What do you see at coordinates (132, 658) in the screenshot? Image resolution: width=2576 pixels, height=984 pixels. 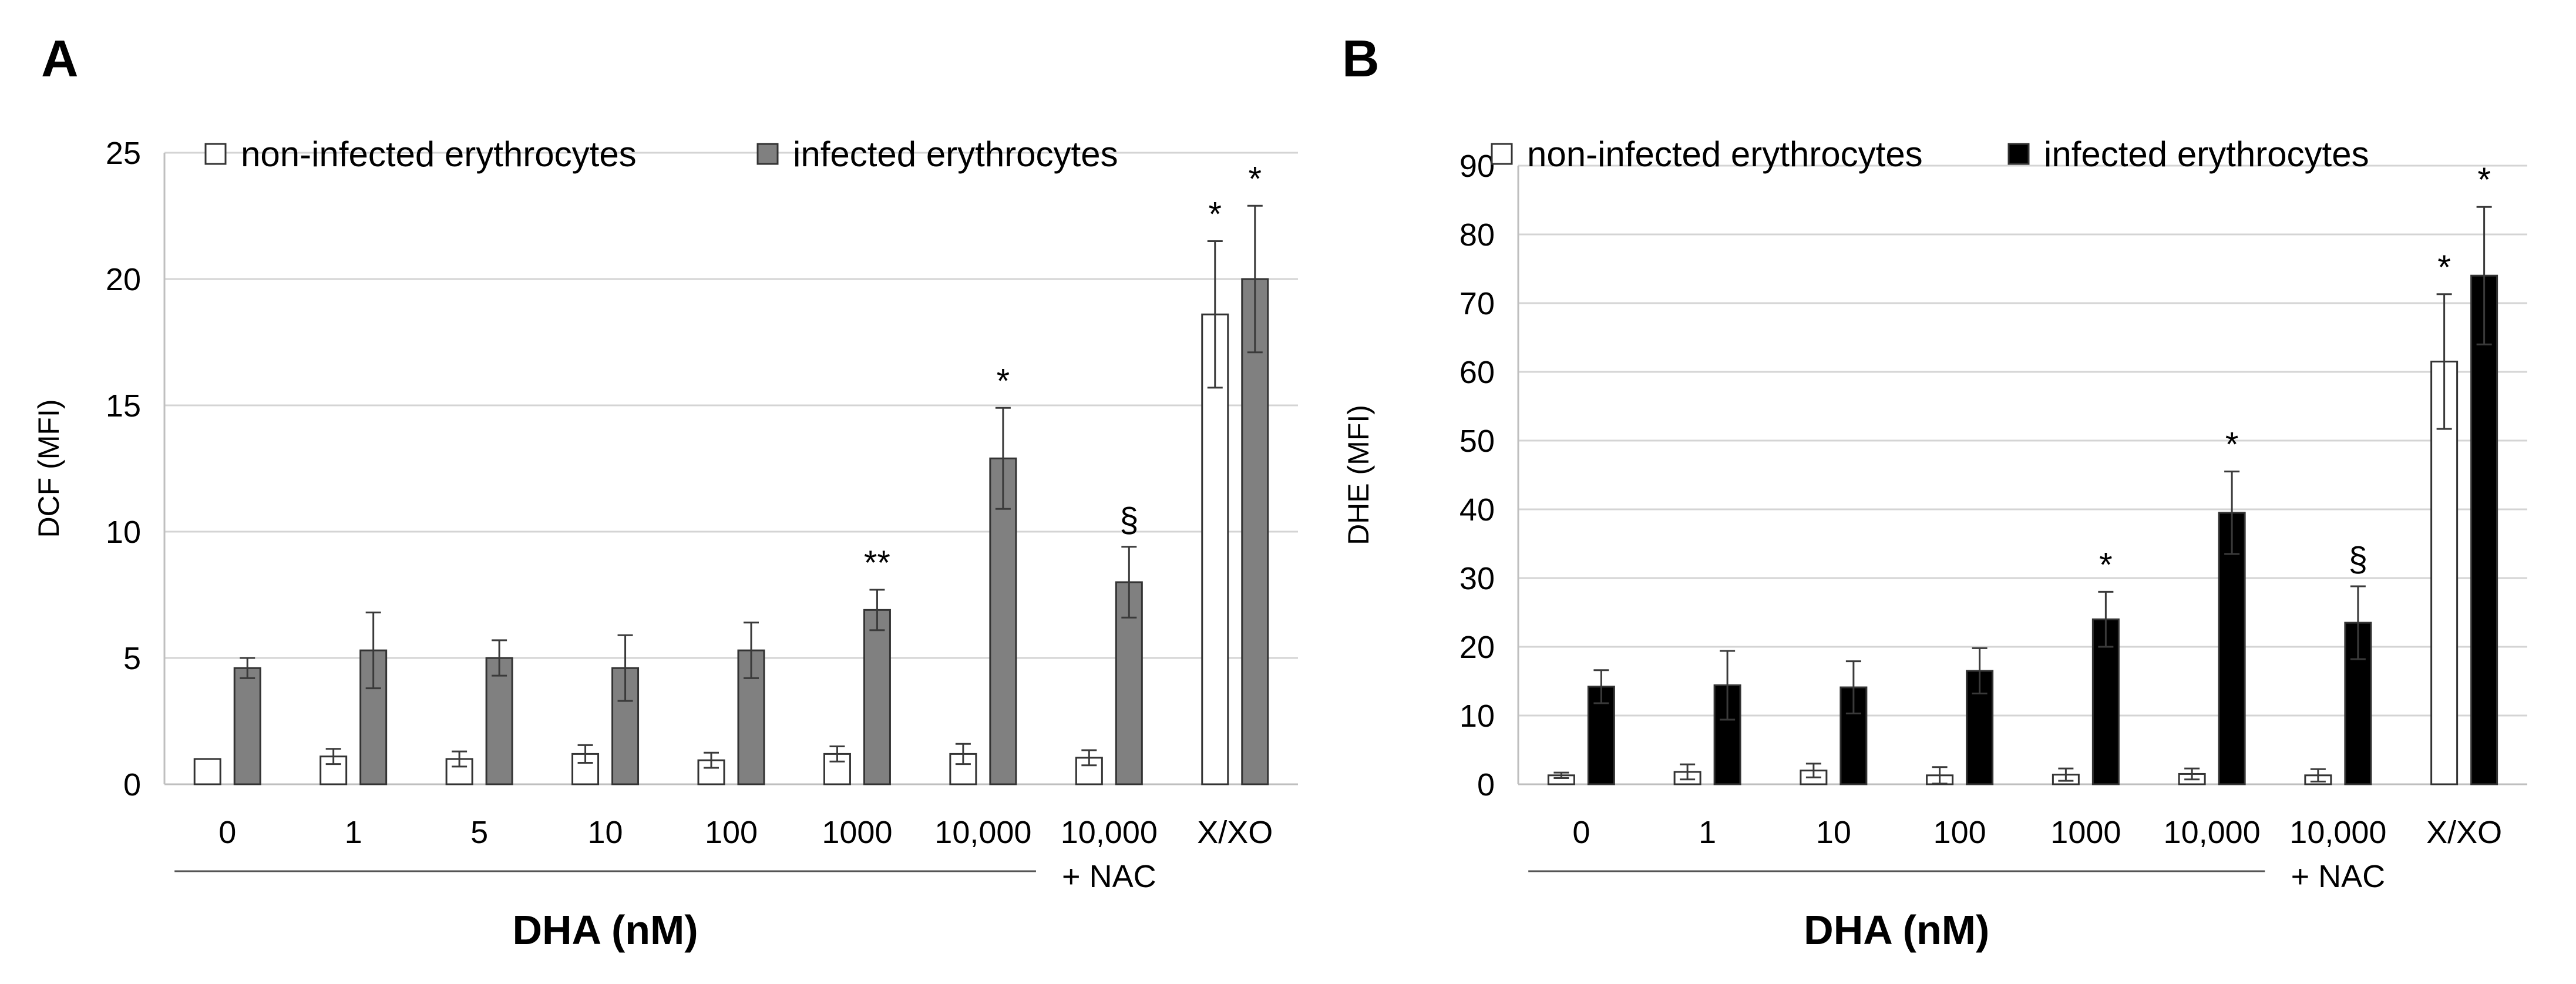 I see `y-tick-label: 5` at bounding box center [132, 658].